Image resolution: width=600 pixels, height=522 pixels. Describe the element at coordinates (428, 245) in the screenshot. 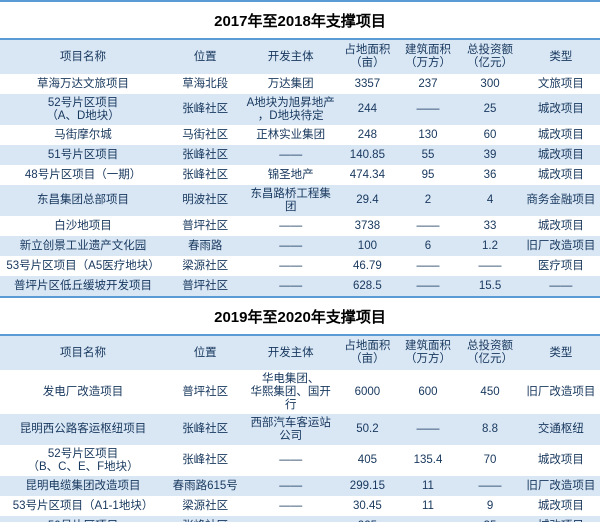

I see `table-cell: 6` at that location.